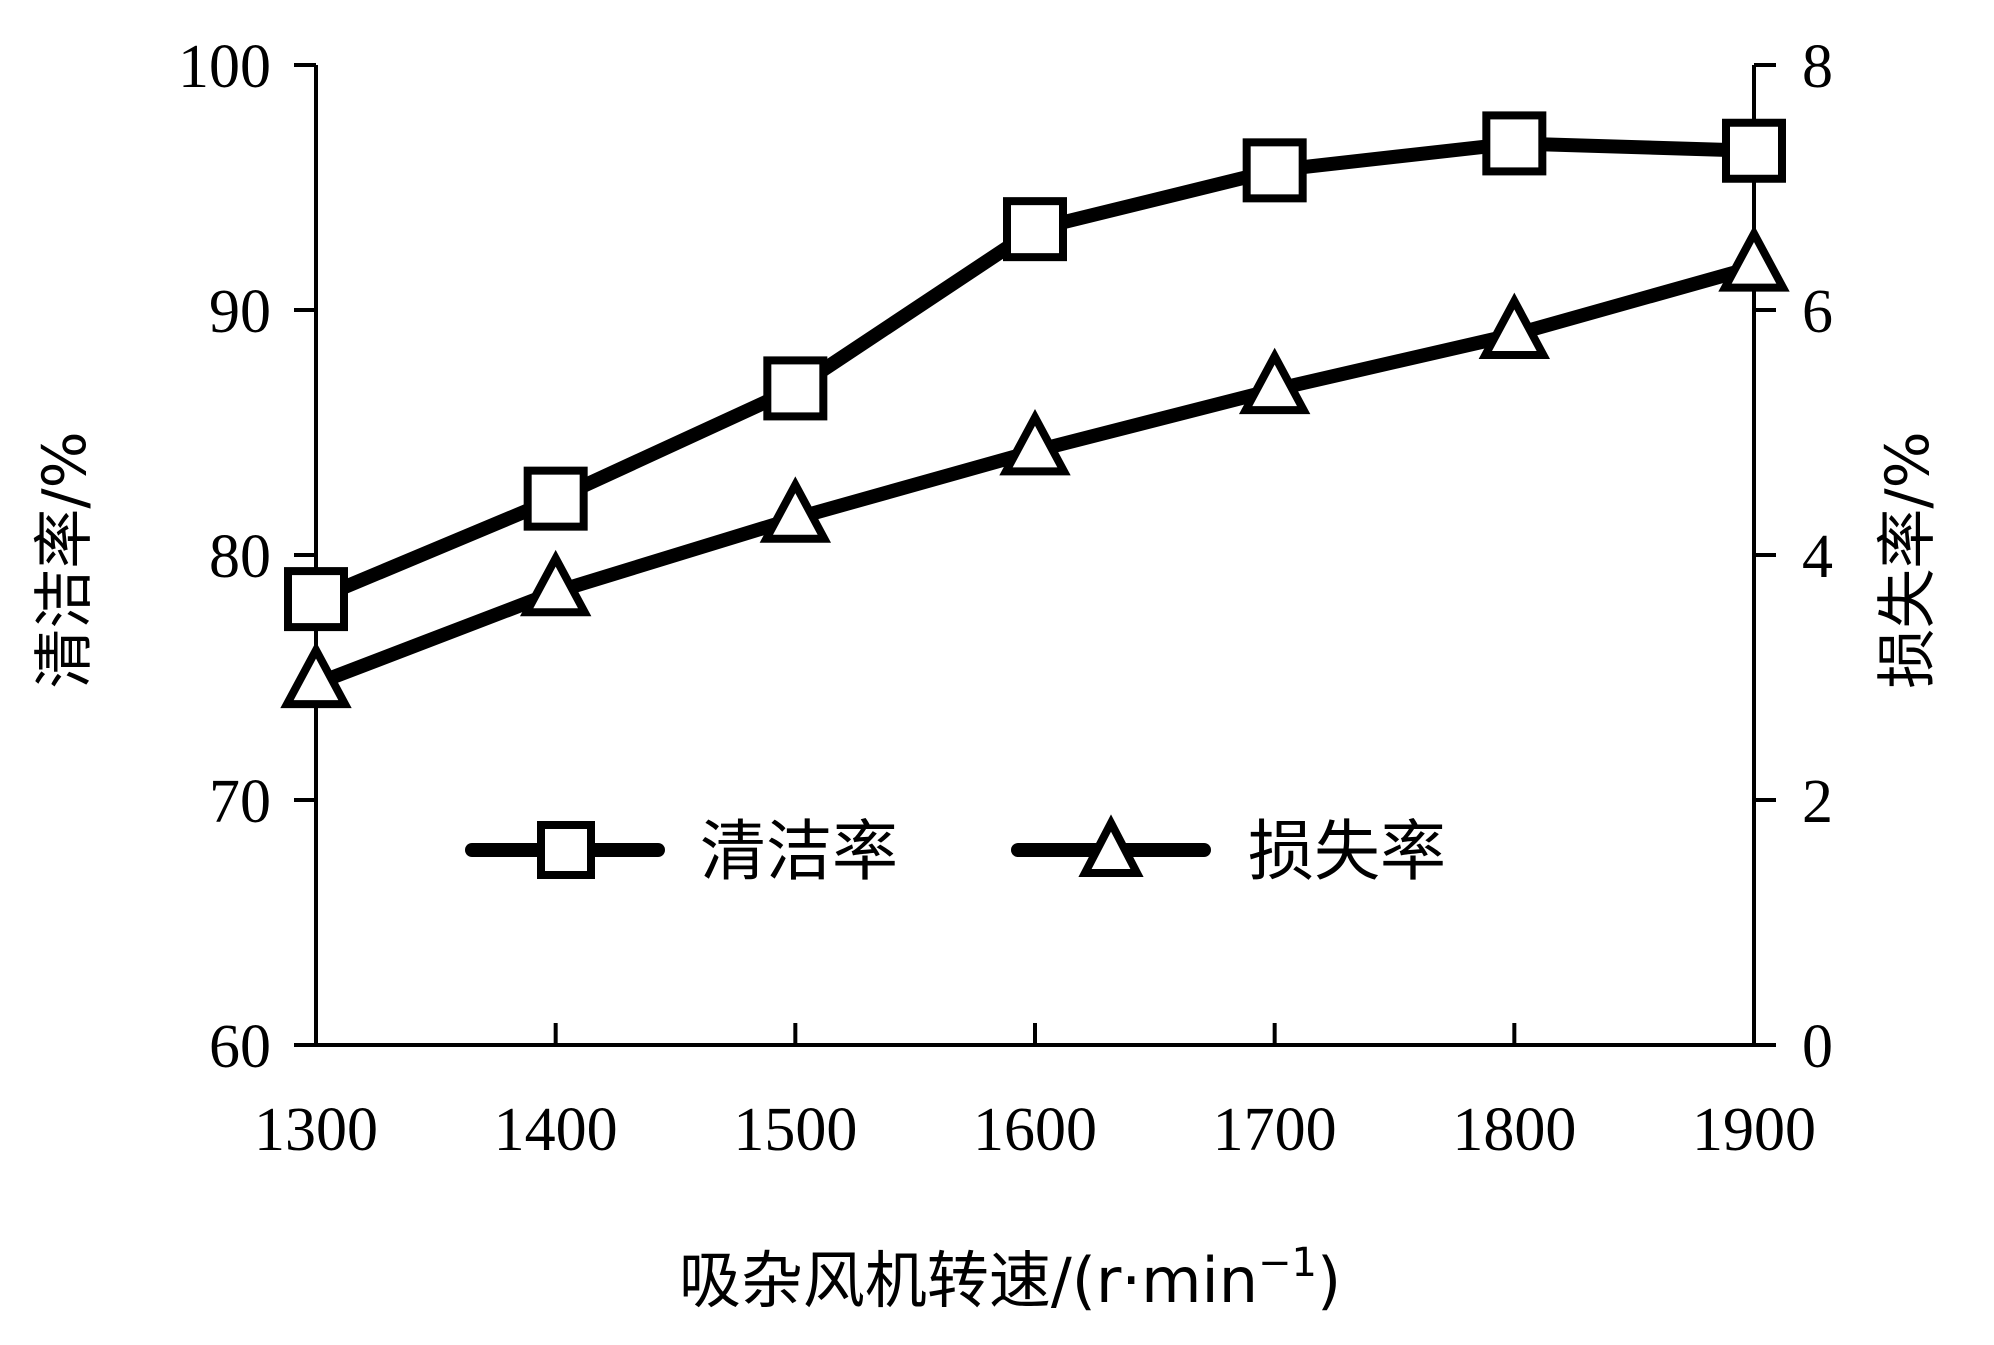  Describe the element at coordinates (316, 1130) in the screenshot. I see `x-tick-label: 1300` at that location.